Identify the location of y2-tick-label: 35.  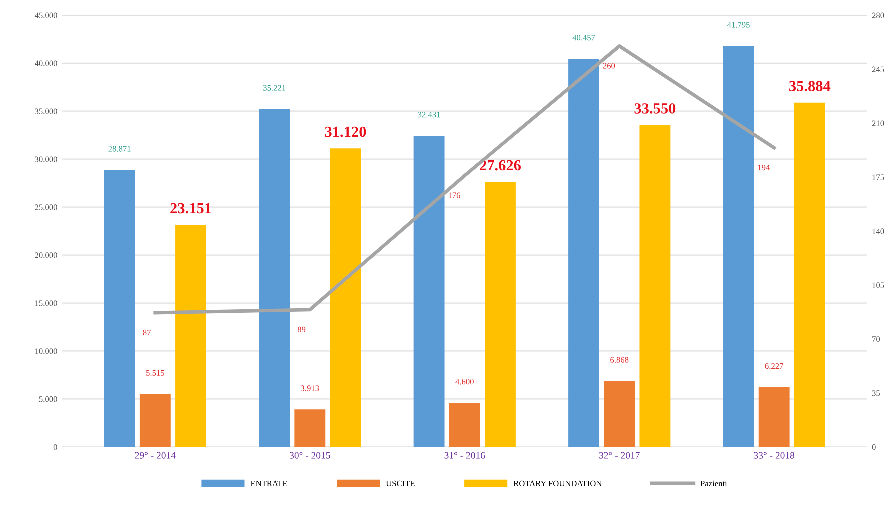
(876, 393).